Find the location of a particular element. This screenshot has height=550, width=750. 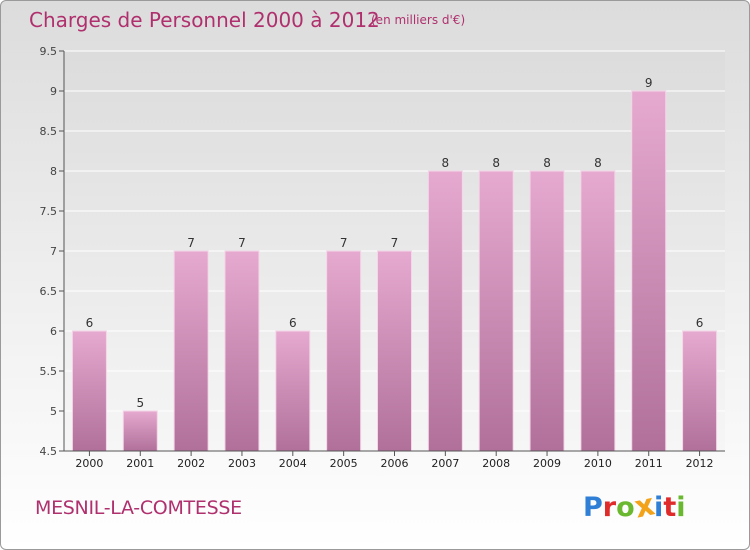

y-tick-label: 8 is located at coordinates (53, 171).